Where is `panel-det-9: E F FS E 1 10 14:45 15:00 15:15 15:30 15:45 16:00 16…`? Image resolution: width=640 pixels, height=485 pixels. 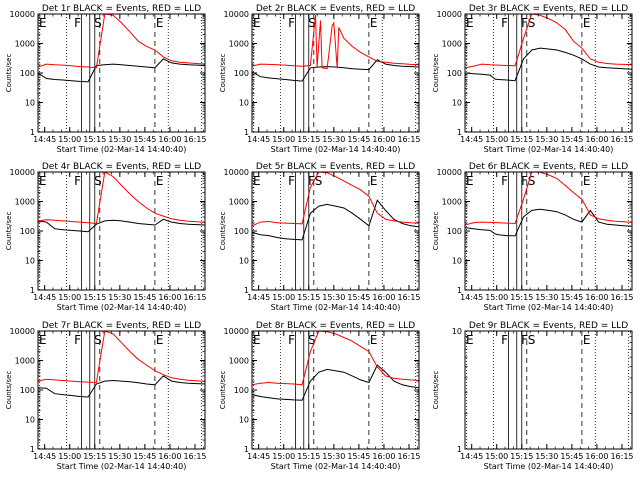
panel-det-9: E F FS E 1 10 14:45 15:00 15:15 15:30 15:45 16:00 16… is located at coordinates (533, 396).